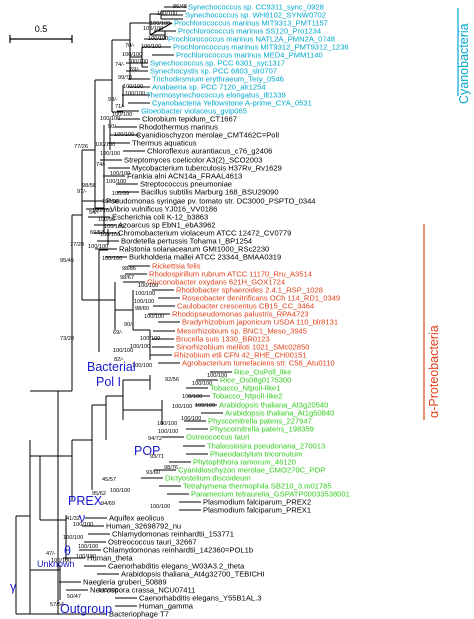 The image size is (474, 619). What do you see at coordinates (85, 501) in the screenshot?
I see `prex-label: PREX` at bounding box center [85, 501].